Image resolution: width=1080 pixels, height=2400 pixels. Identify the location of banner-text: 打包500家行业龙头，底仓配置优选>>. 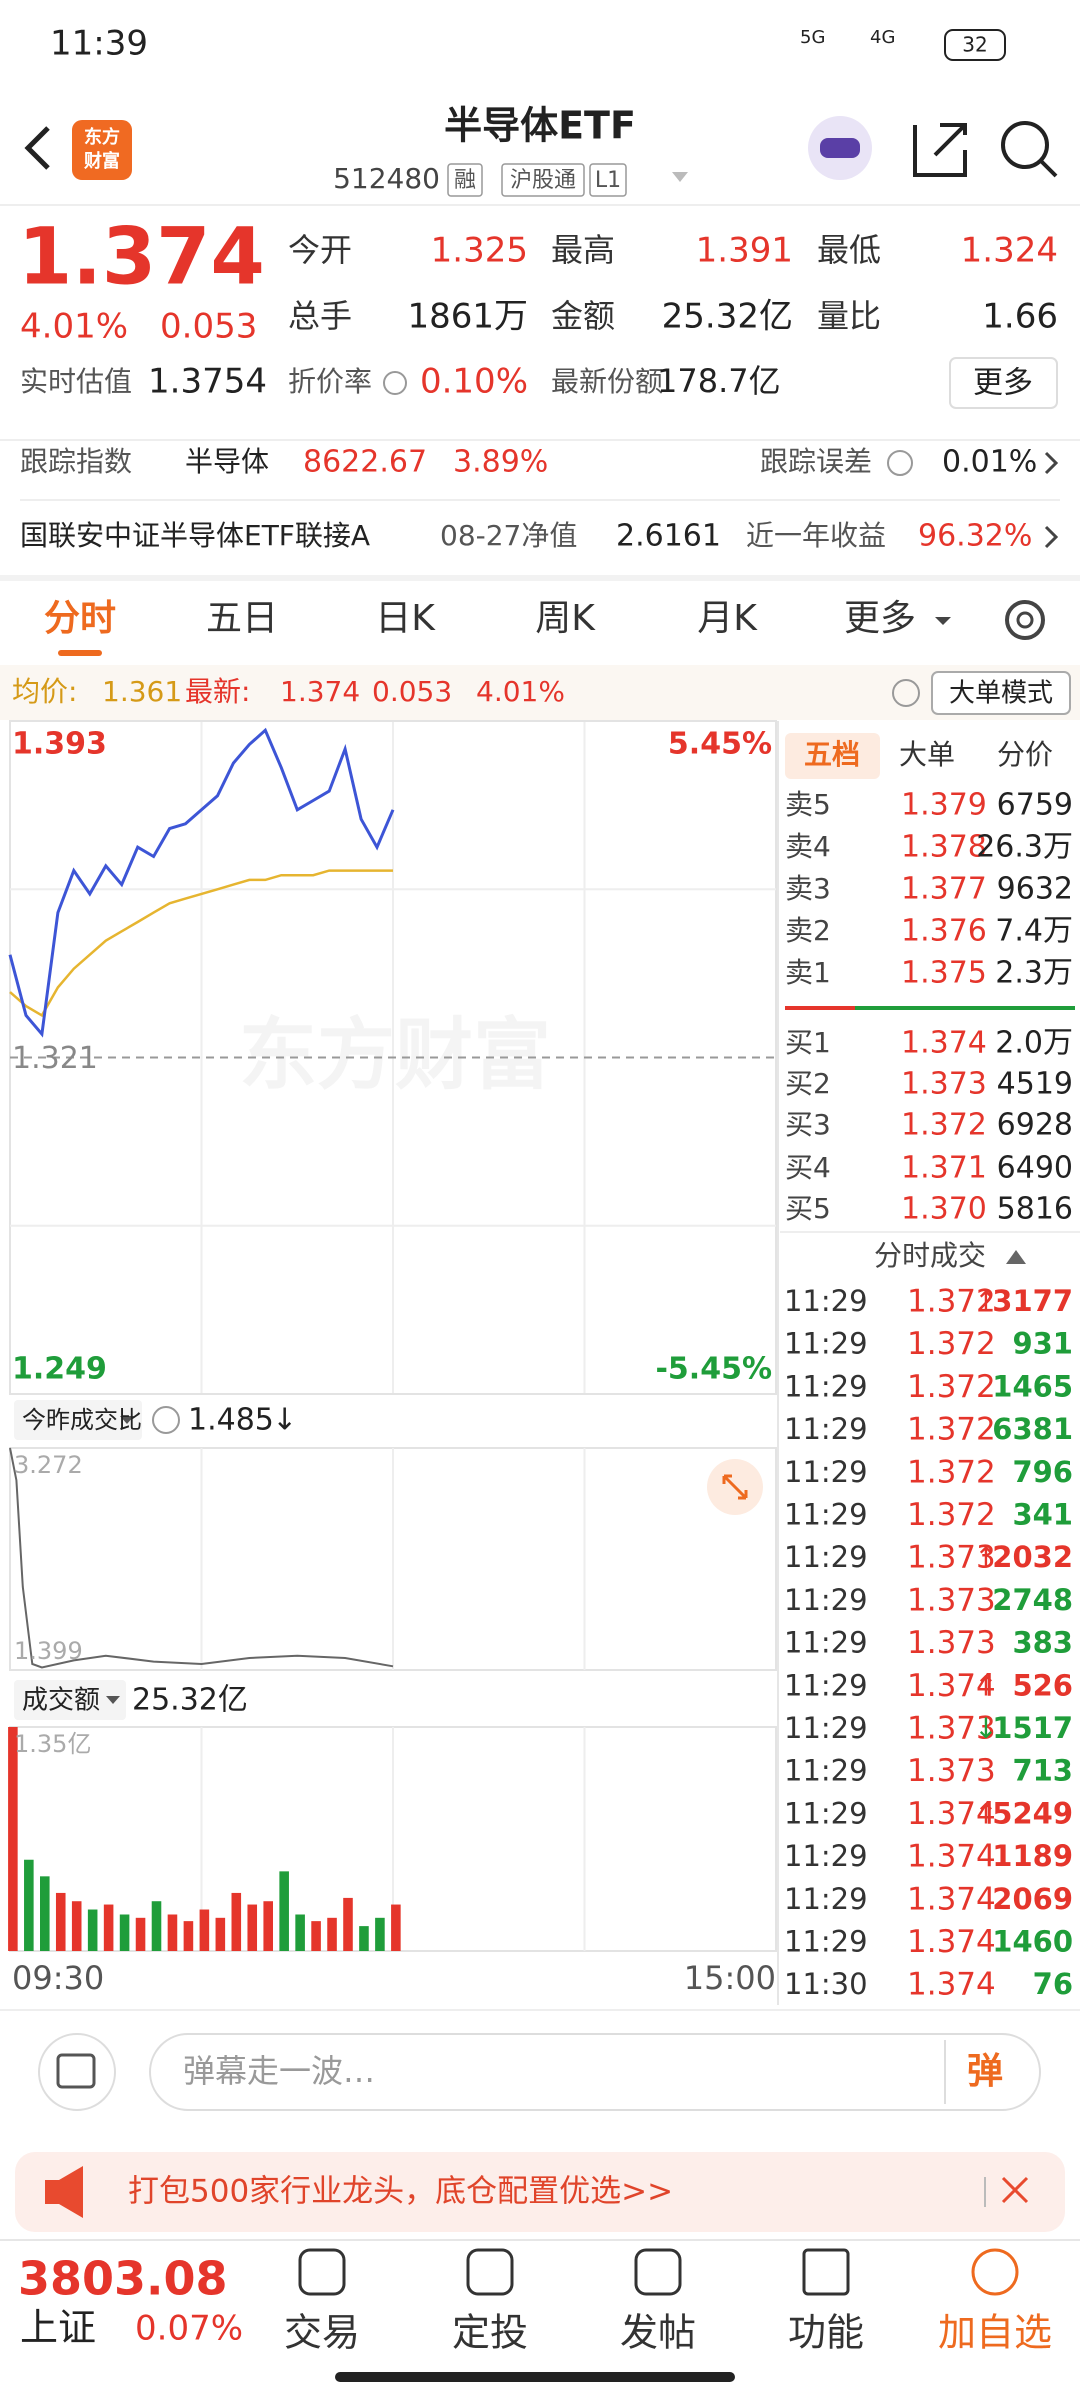
(400, 2192).